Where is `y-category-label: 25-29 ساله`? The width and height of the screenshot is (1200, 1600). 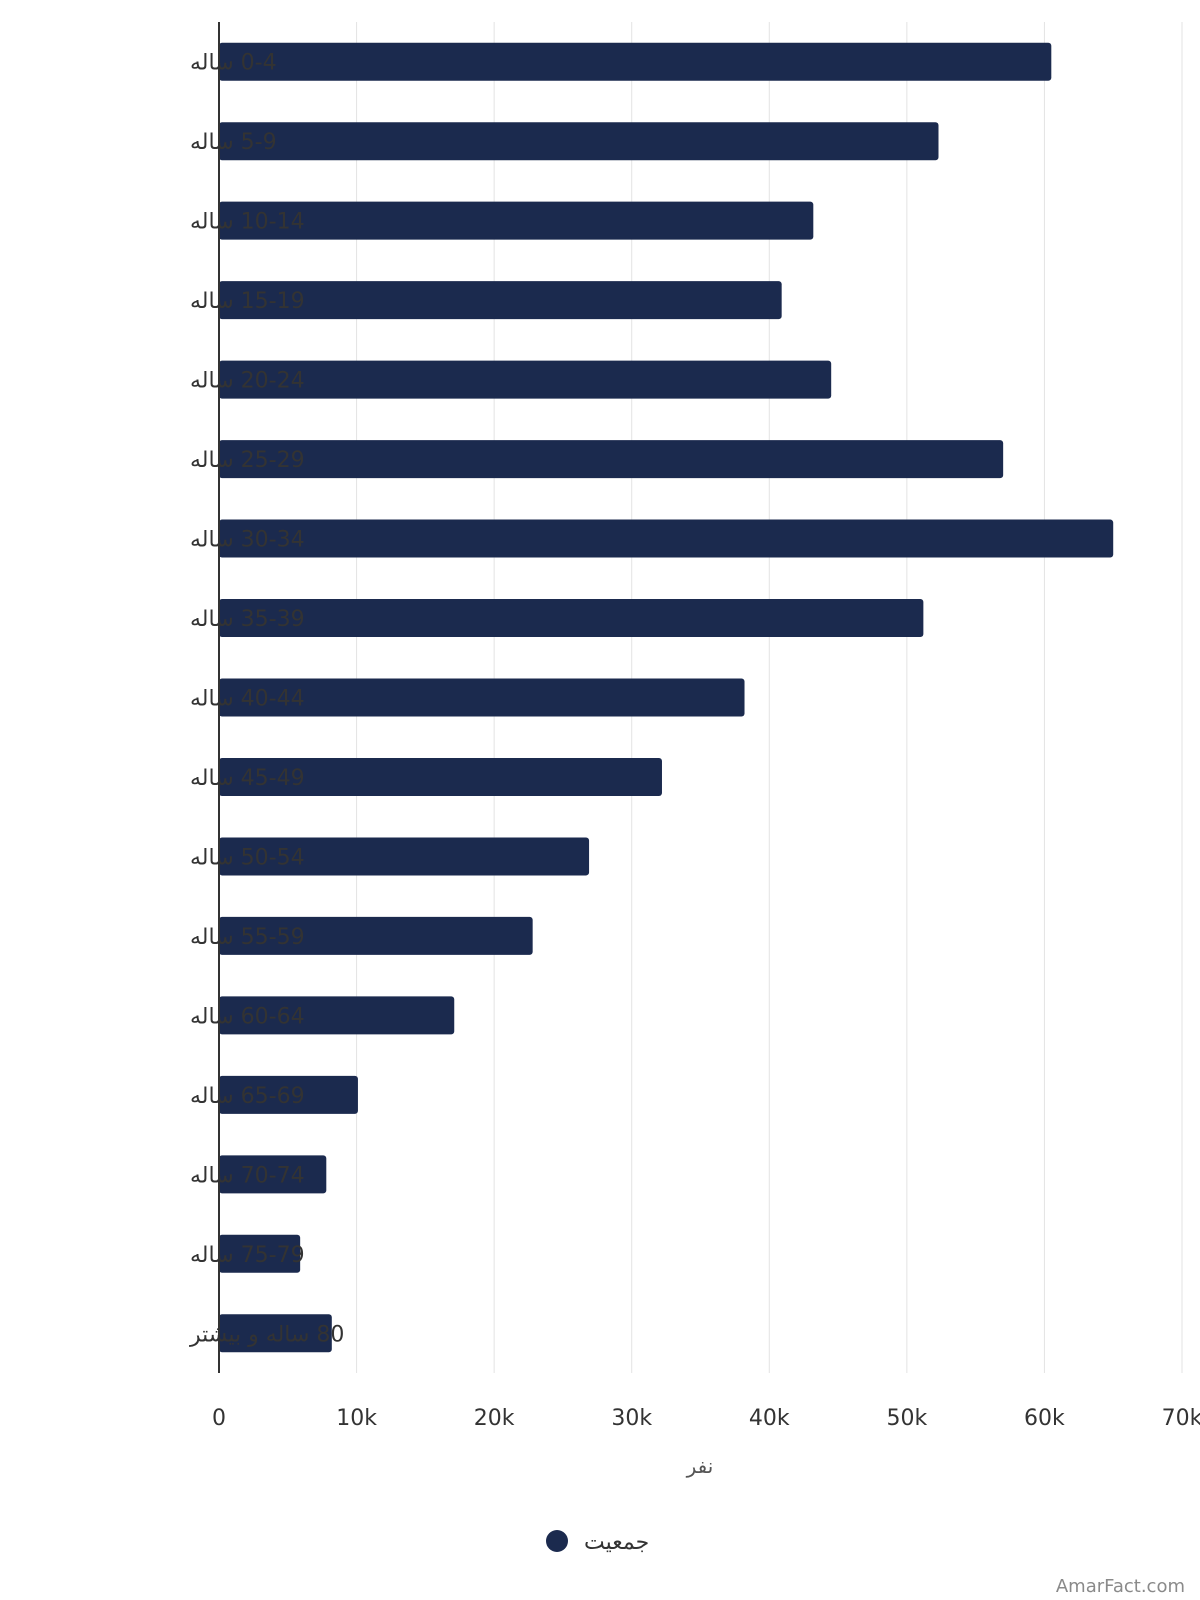
y-category-label: 25-29 ساله is located at coordinates (247, 460).